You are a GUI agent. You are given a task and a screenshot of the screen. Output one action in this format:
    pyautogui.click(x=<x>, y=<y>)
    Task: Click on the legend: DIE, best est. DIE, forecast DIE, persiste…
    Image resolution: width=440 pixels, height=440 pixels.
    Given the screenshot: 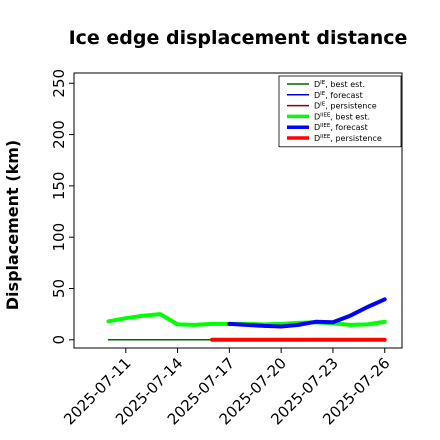 What is the action you would take?
    pyautogui.click(x=340, y=111)
    